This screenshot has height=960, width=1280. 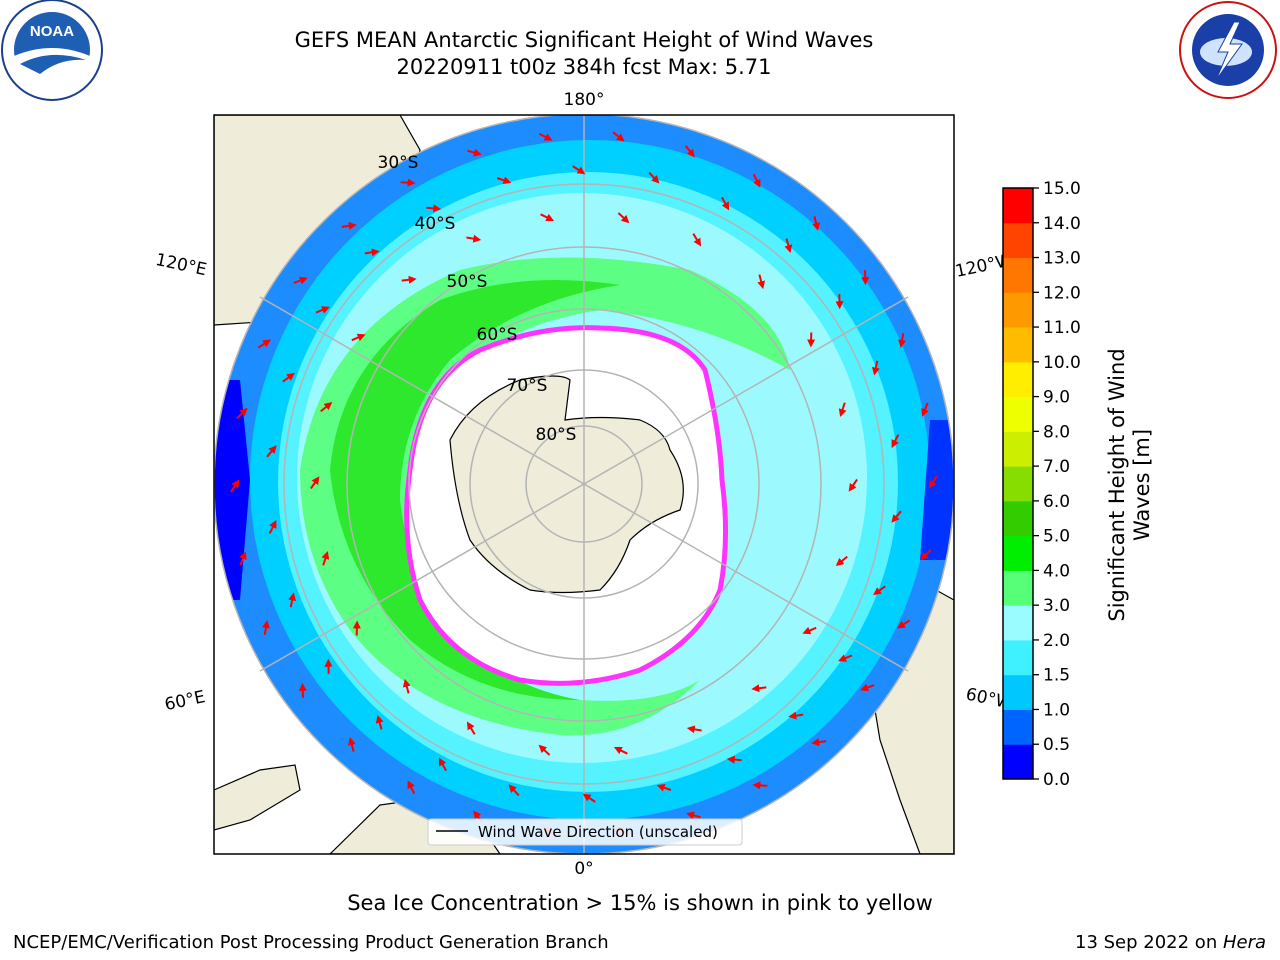 What do you see at coordinates (1062, 328) in the screenshot?
I see `colorbar-tick-label: 11.0` at bounding box center [1062, 328].